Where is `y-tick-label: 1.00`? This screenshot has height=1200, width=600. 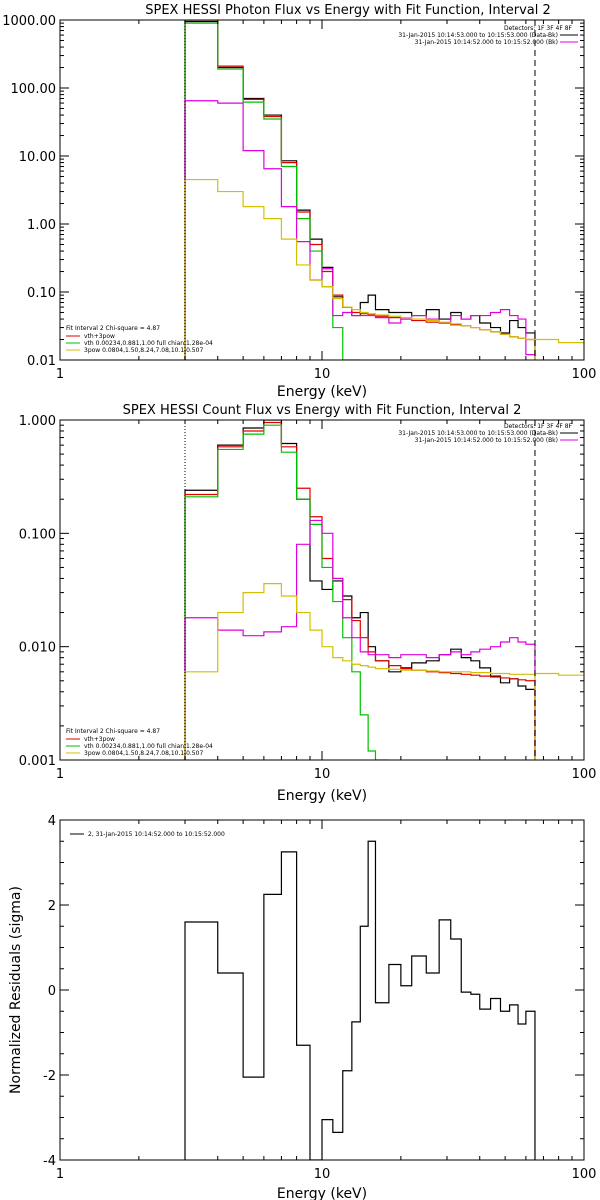
y-tick-label: 1.00 is located at coordinates (41, 225).